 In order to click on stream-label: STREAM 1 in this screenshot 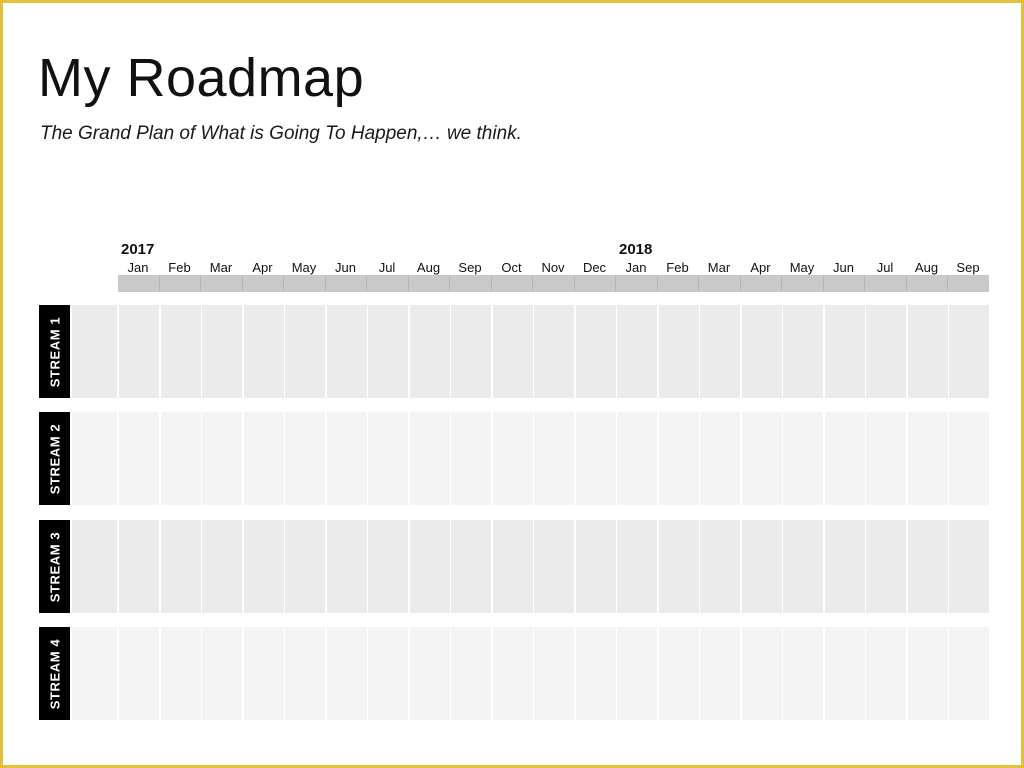, I will do `click(54, 351)`.